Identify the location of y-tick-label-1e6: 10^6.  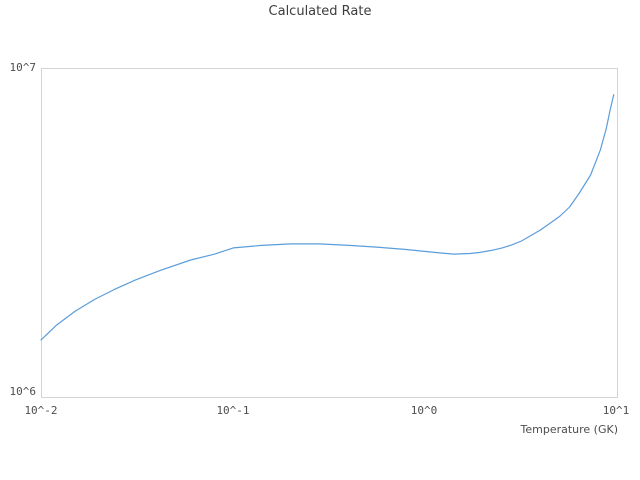
(23, 391).